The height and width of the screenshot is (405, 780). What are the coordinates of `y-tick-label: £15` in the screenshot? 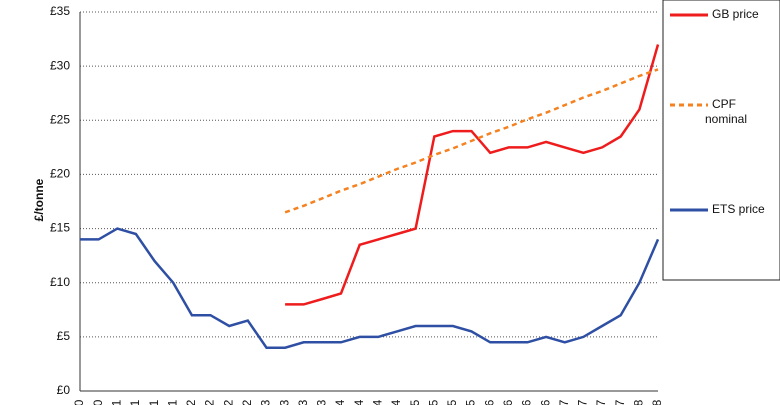 It's located at (60, 228).